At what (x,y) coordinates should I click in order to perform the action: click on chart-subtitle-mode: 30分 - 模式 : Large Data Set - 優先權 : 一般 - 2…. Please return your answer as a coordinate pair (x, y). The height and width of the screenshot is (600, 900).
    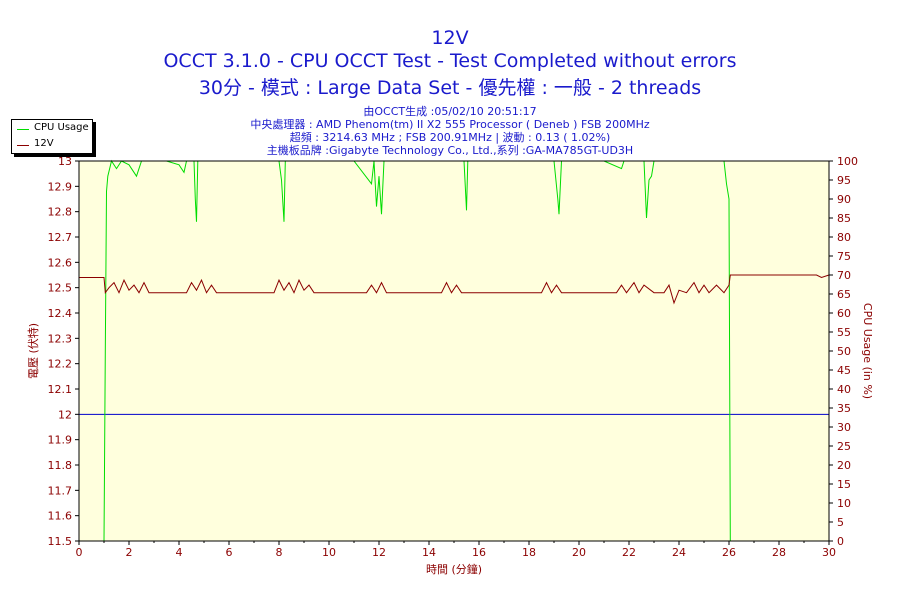
    Looking at the image, I should click on (450, 88).